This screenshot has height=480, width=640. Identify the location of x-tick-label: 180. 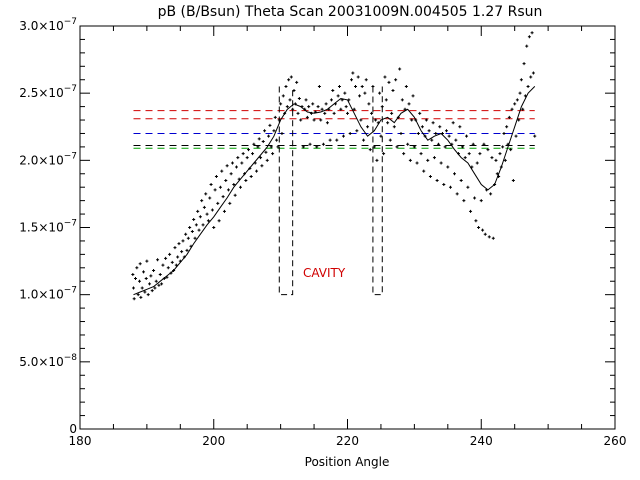
(80, 441).